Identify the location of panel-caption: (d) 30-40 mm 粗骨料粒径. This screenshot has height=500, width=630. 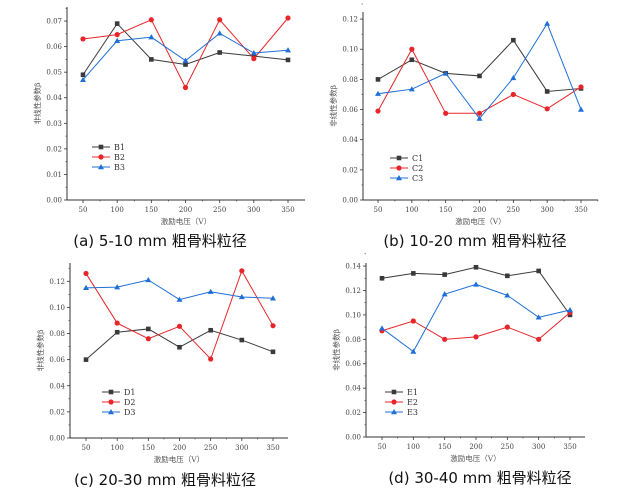
(479, 478).